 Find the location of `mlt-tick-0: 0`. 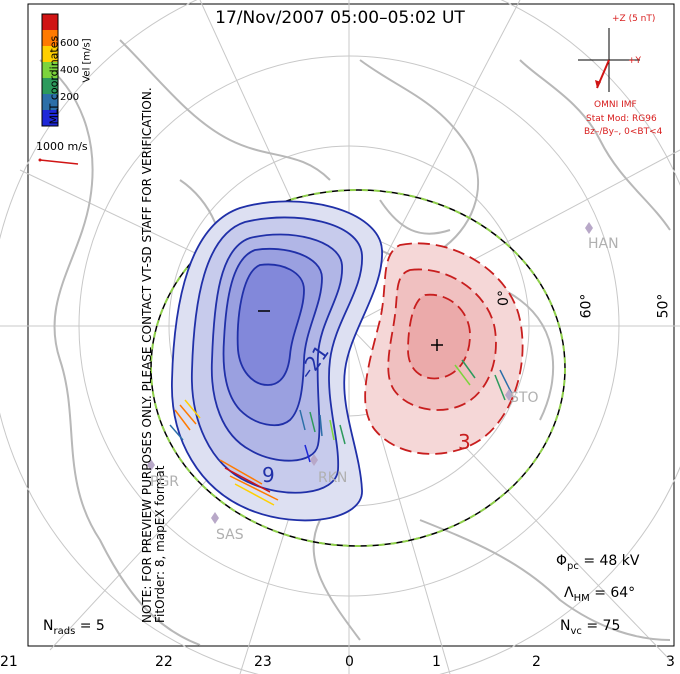

mlt-tick-0: 0 is located at coordinates (349, 662).